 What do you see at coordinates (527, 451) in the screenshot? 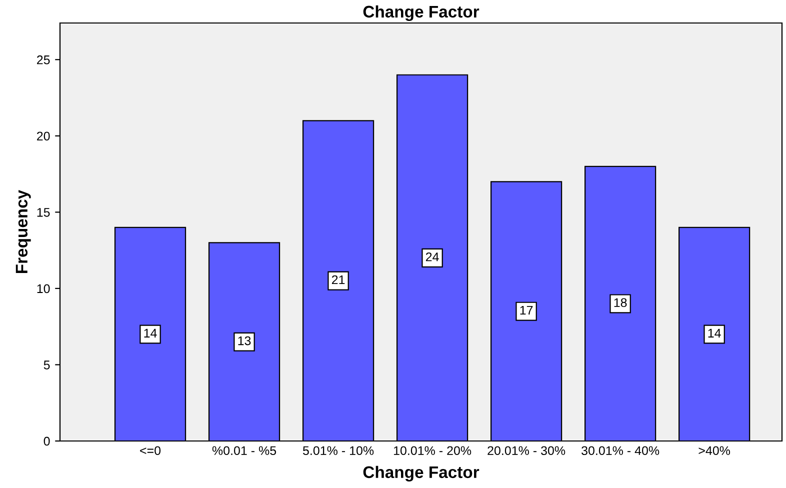
I see `x-tick-label: 20.01% - 30%` at bounding box center [527, 451].